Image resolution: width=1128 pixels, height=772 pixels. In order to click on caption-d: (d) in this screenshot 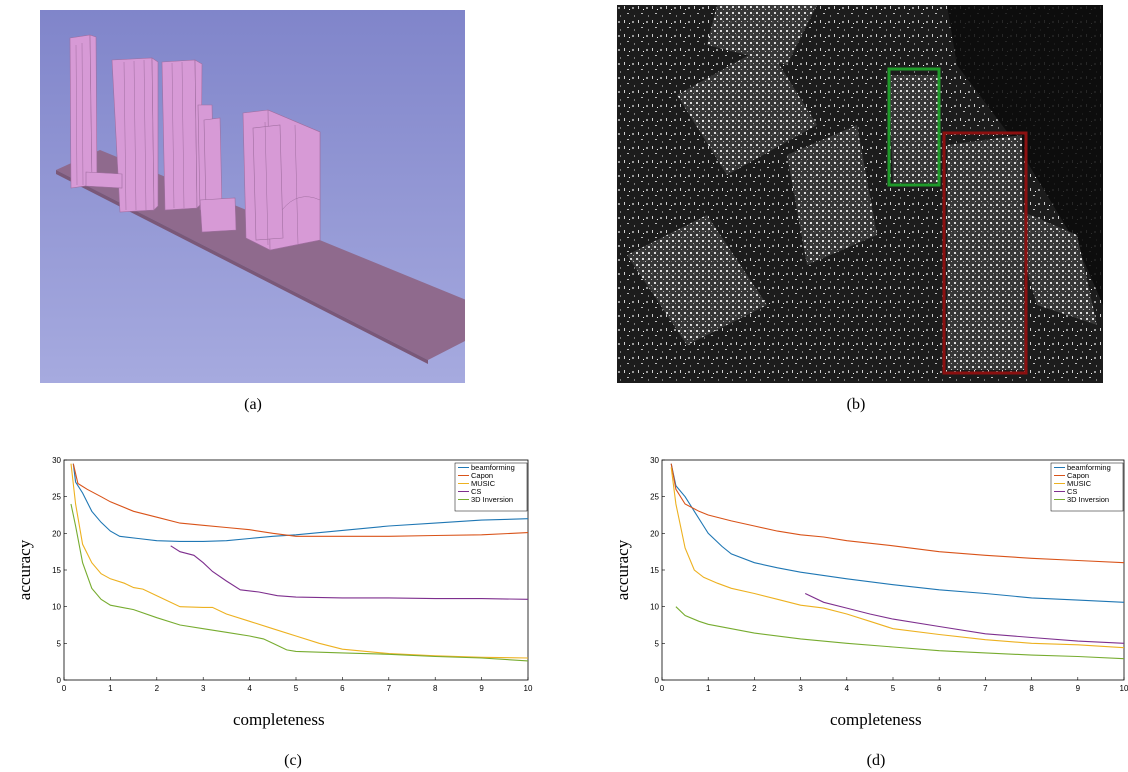, I will do `click(876, 760)`.